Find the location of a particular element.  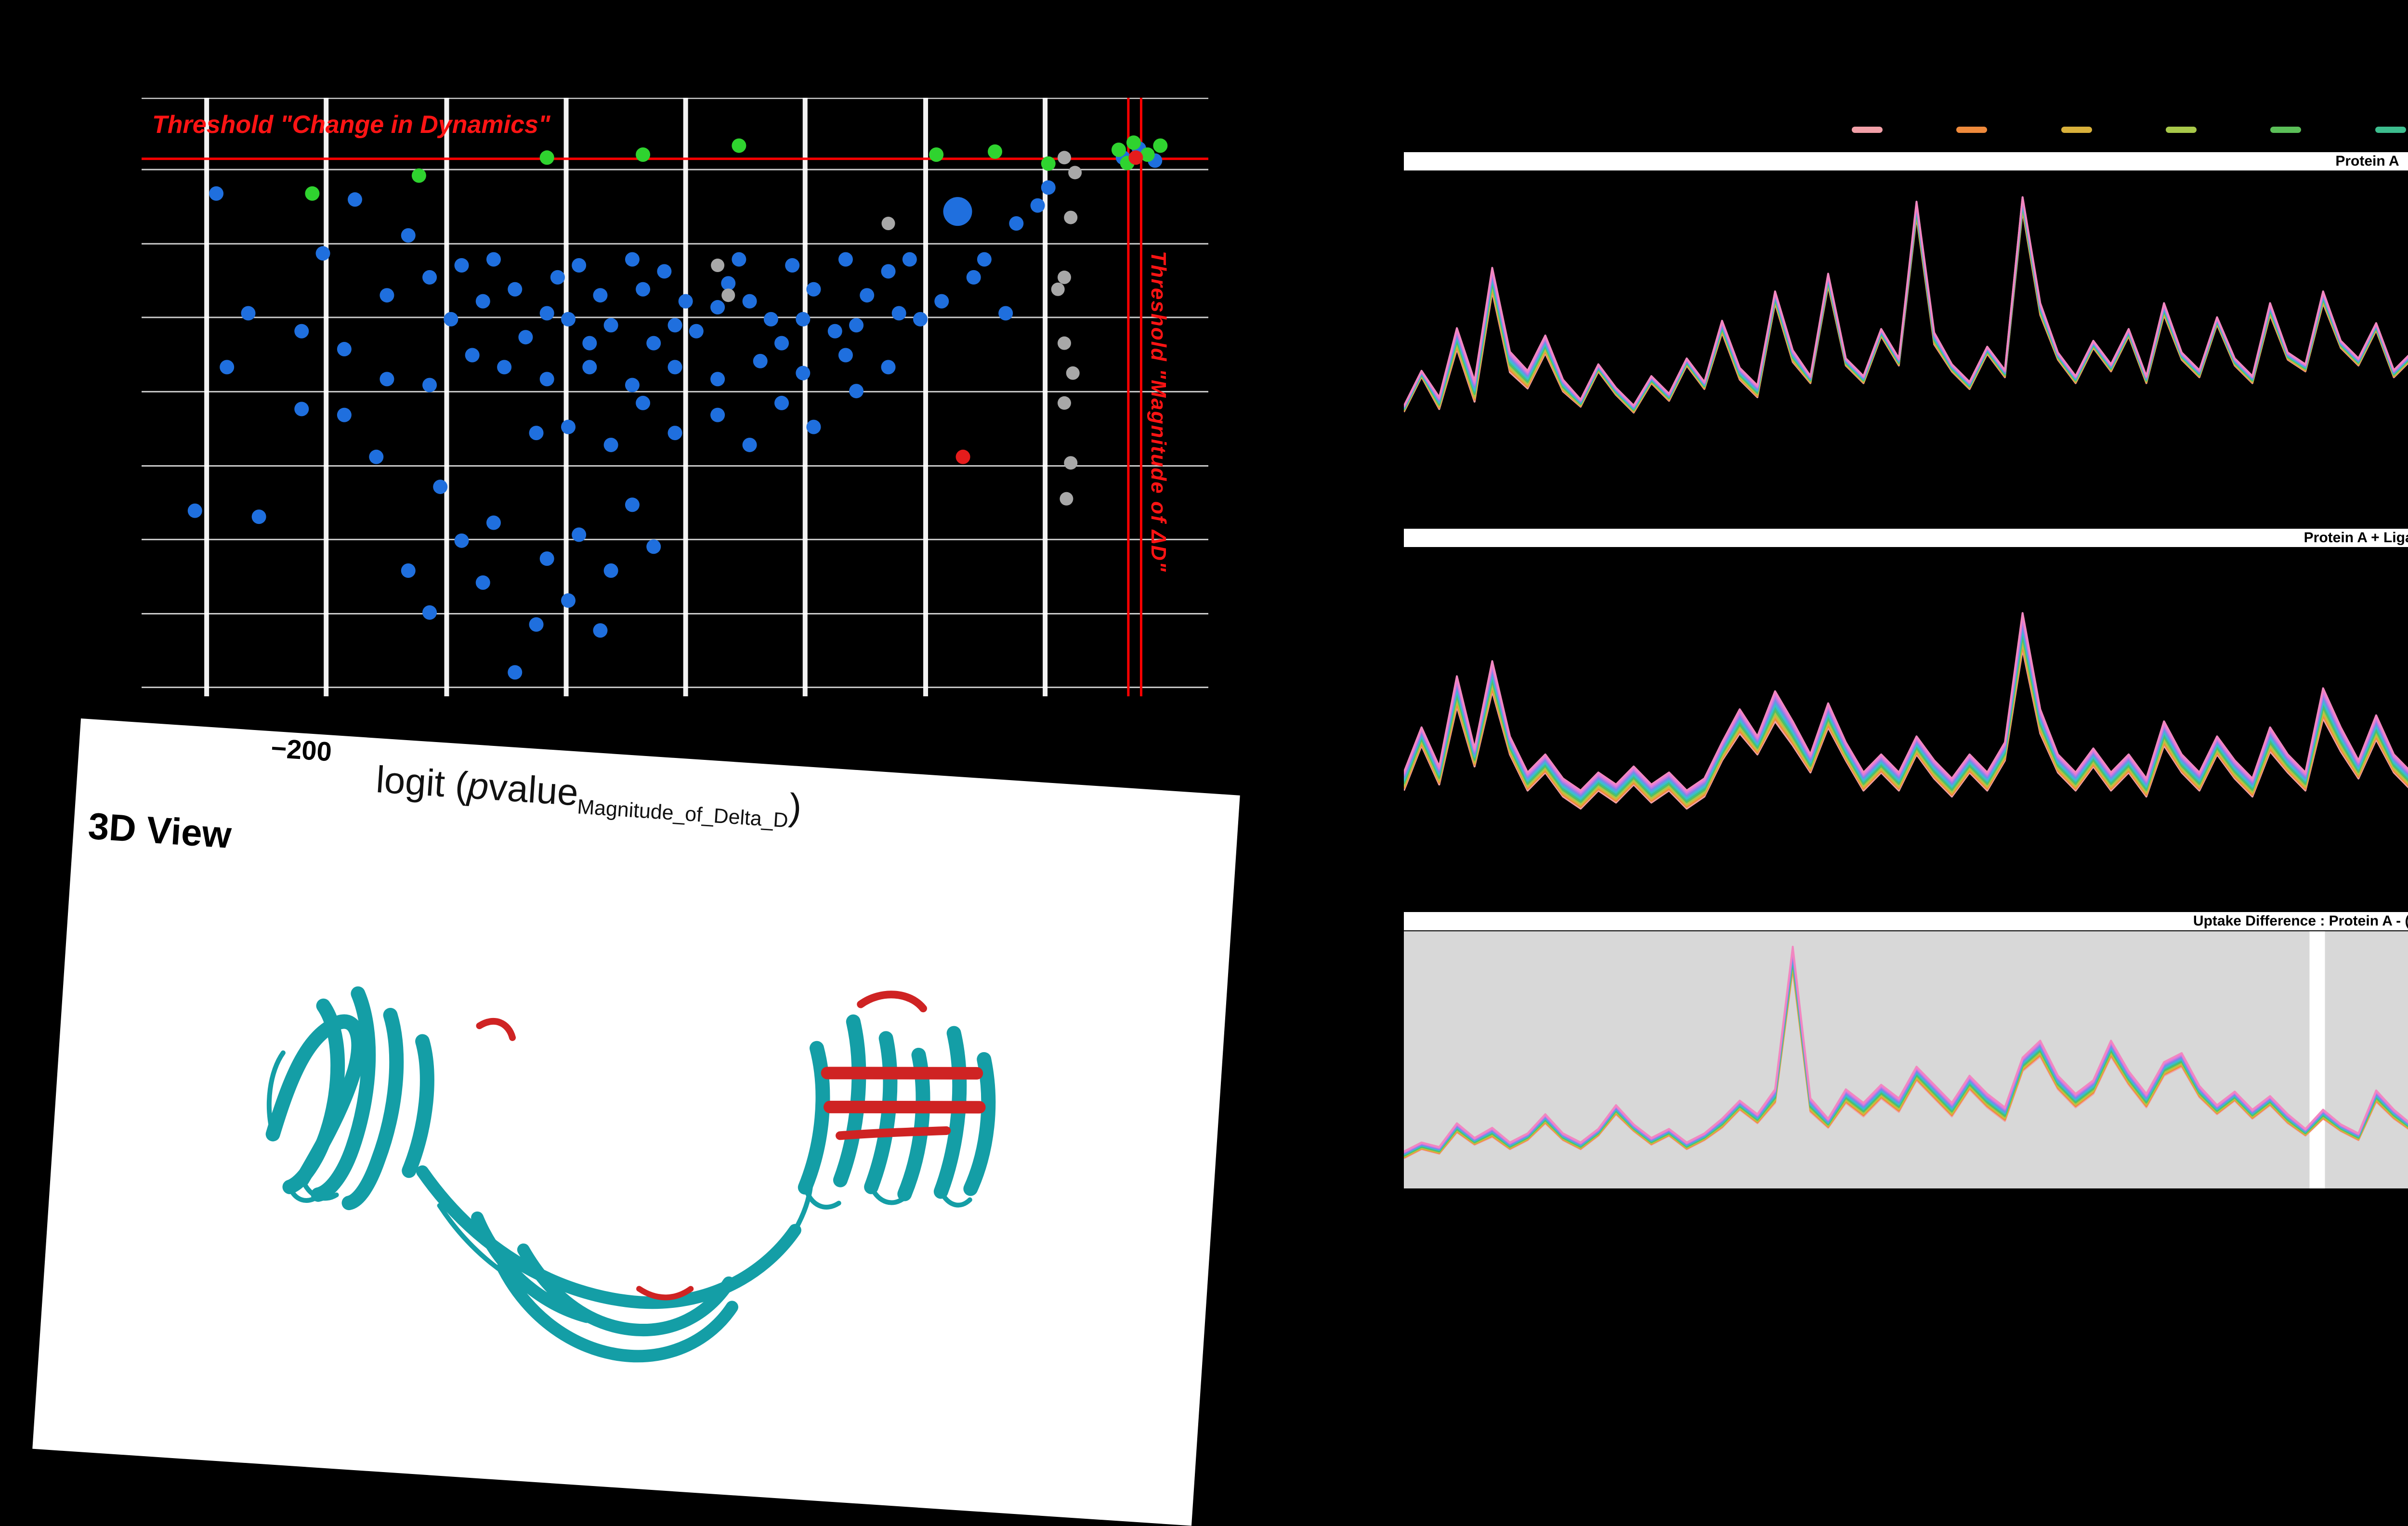

3d-view-title: 3D View is located at coordinates (160, 830).